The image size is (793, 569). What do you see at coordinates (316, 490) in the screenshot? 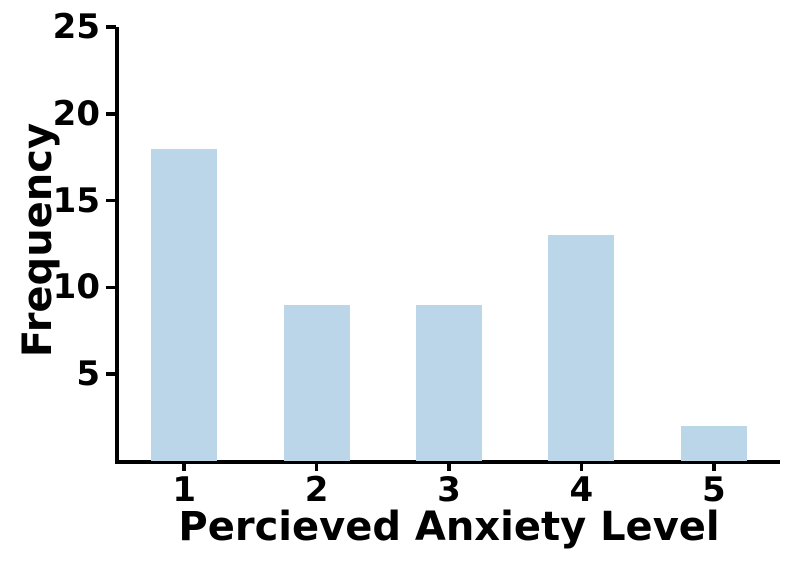
I see `x-tick-label-2: 2` at bounding box center [316, 490].